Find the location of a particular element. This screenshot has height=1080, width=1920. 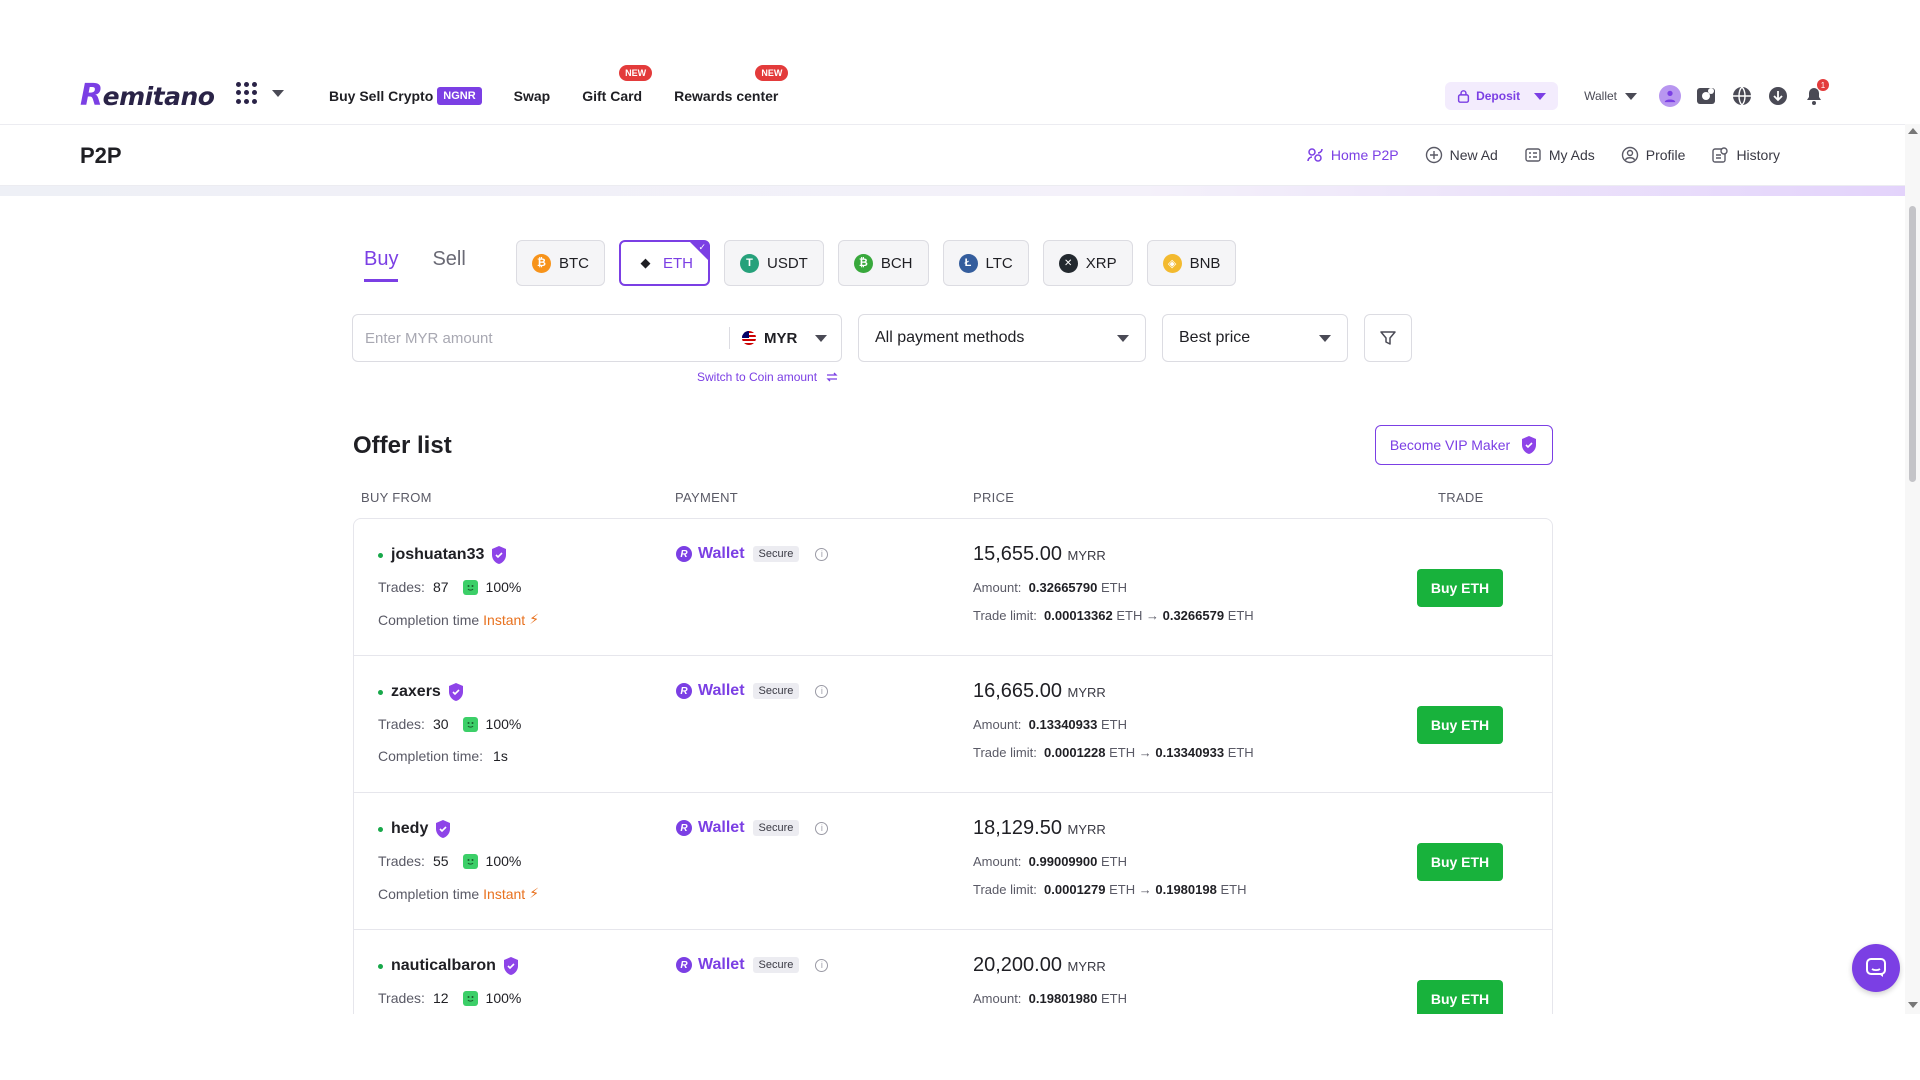

trade-stats: Trades: 30 100% is located at coordinates (450, 724).